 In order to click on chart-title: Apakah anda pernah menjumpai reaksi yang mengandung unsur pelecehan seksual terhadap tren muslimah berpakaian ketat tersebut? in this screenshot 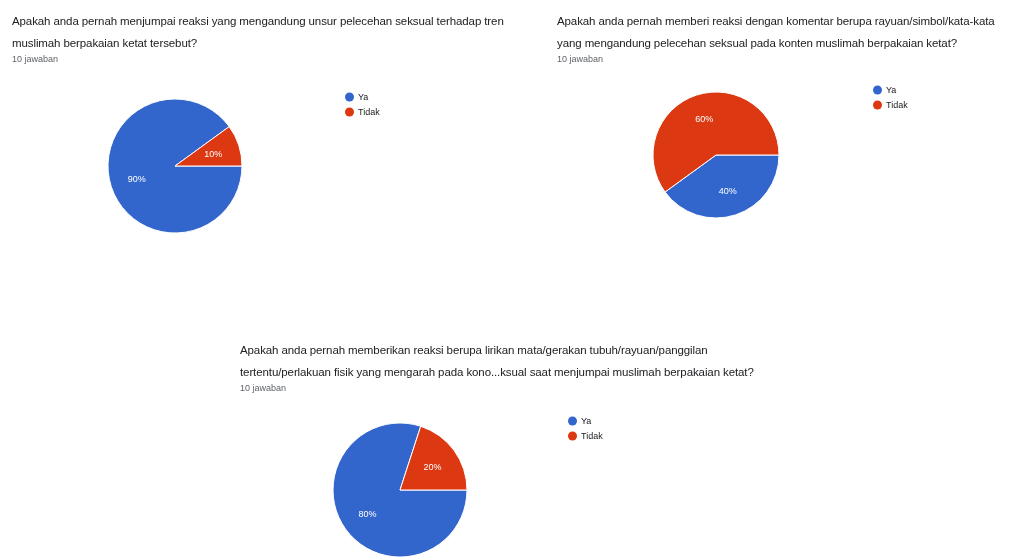, I will do `click(258, 32)`.